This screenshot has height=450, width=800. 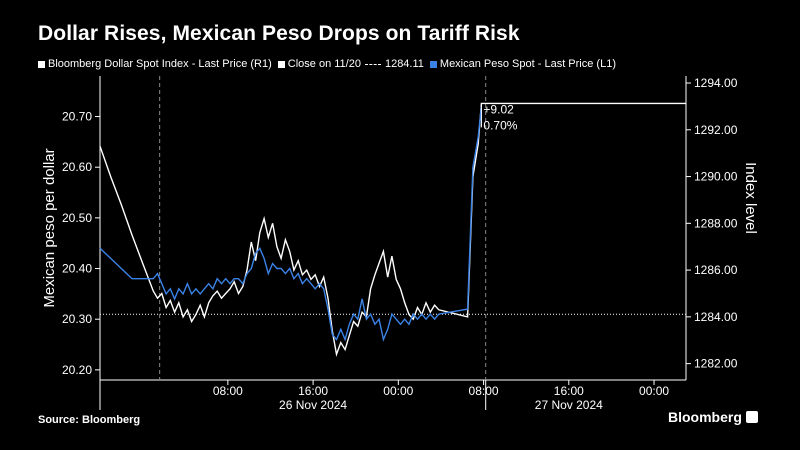 I want to click on legend-item-close-reference: Close on 11/20 1284.11, so click(x=350, y=64).